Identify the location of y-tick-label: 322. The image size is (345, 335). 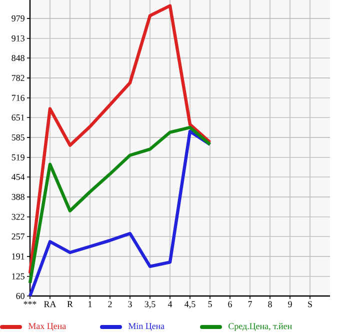
(18, 217).